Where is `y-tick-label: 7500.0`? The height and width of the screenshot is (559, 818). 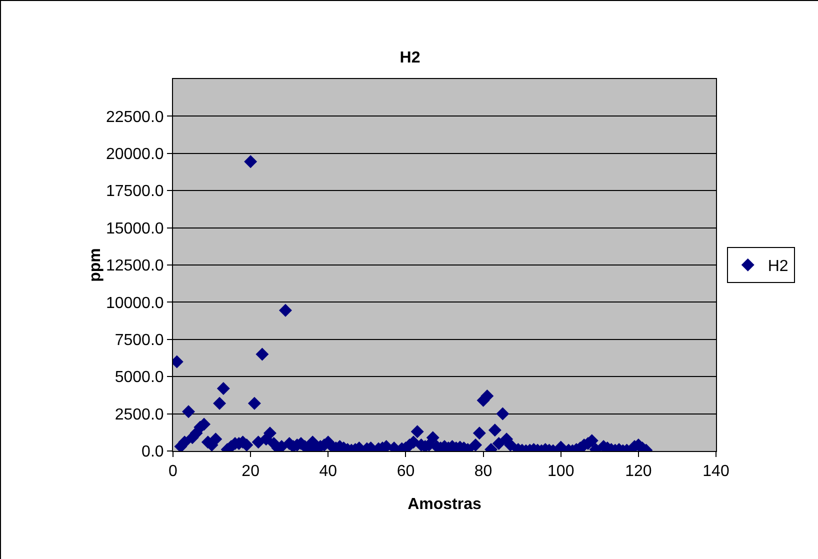
y-tick-label: 7500.0 is located at coordinates (139, 340).